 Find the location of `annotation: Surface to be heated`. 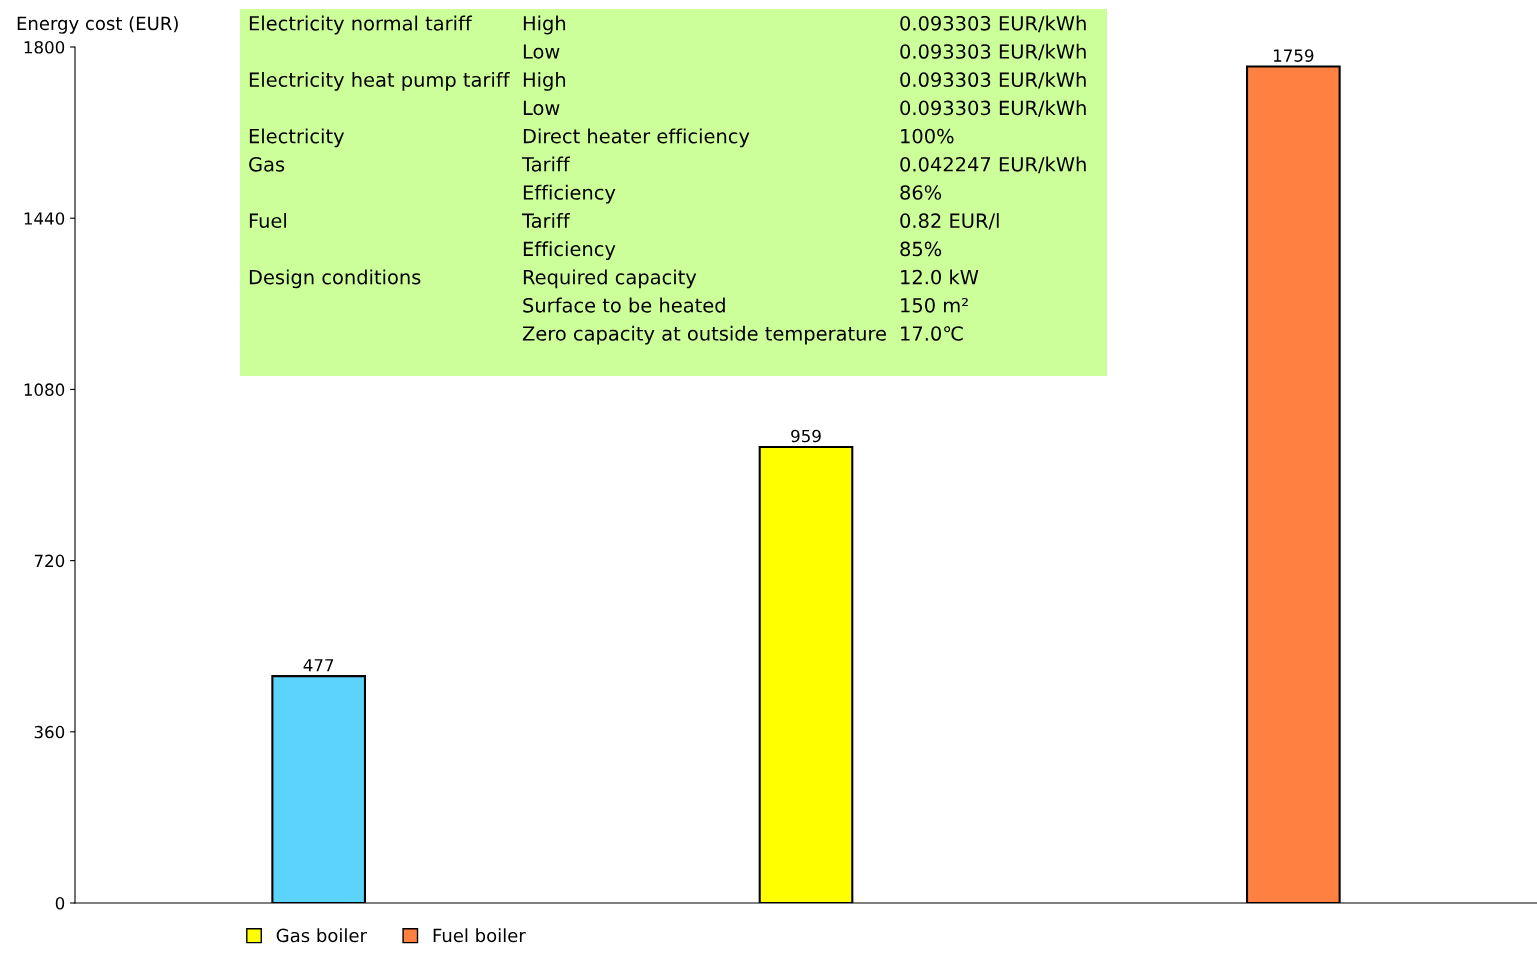

annotation: Surface to be heated is located at coordinates (624, 305).